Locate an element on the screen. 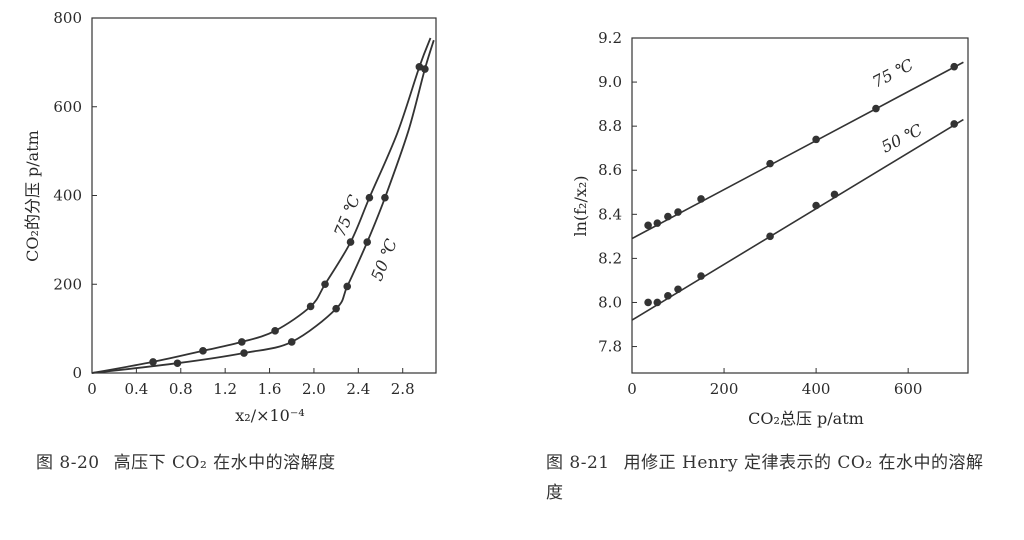 The height and width of the screenshot is (540, 1024). caption-number-right: 图 8-21 is located at coordinates (578, 463).